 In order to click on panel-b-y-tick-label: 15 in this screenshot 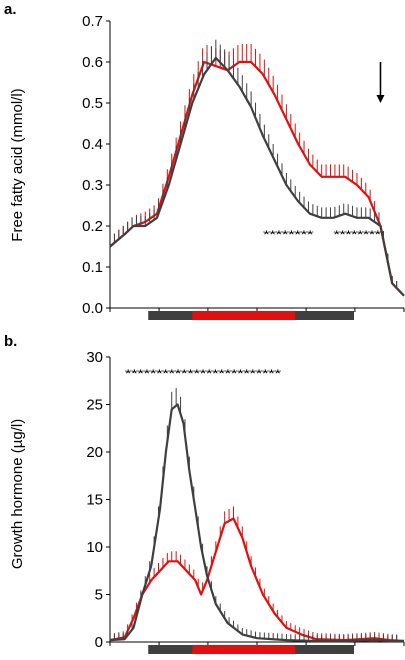, I will do `click(94, 500)`.